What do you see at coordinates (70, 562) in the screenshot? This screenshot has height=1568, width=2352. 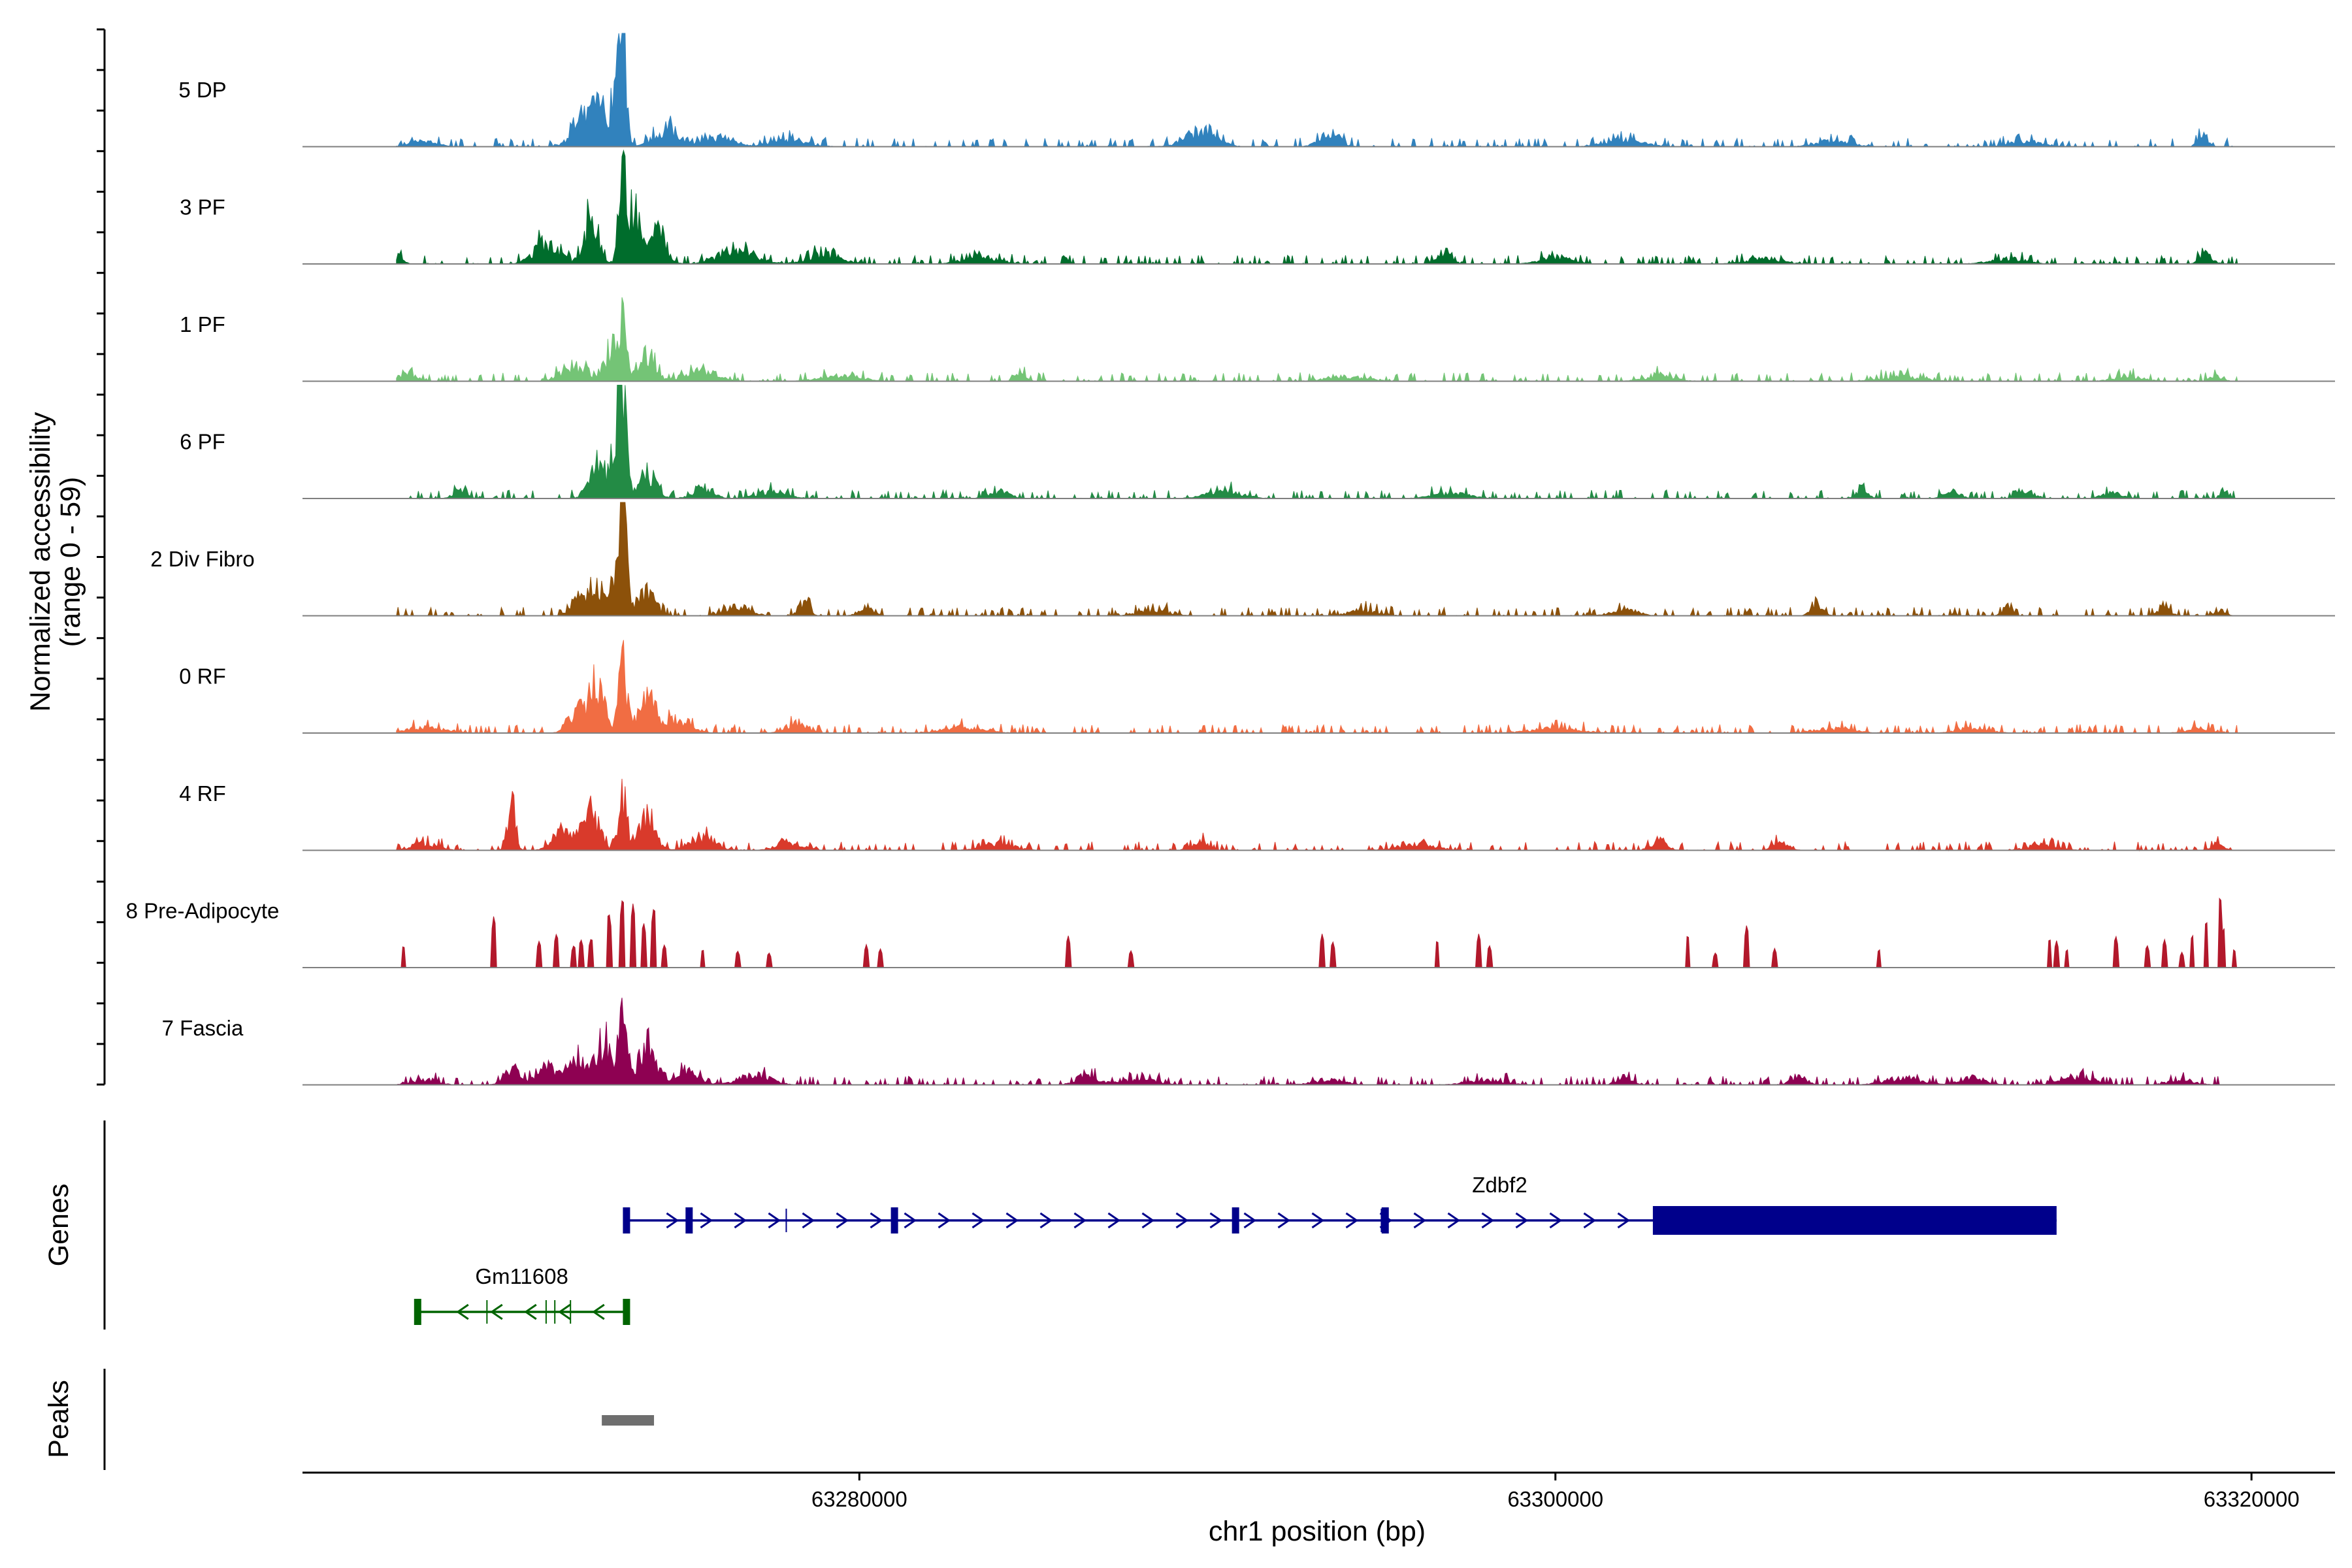 I see `y-axis-label-range: (range 0 - 59)` at bounding box center [70, 562].